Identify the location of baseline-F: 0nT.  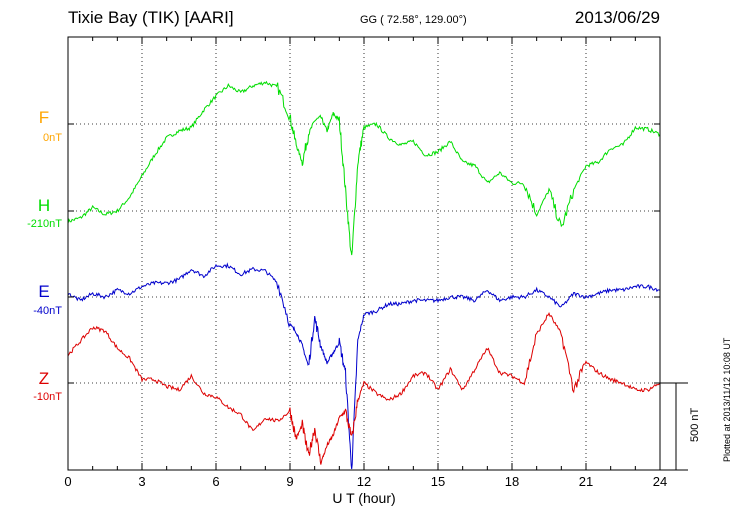
(52, 138).